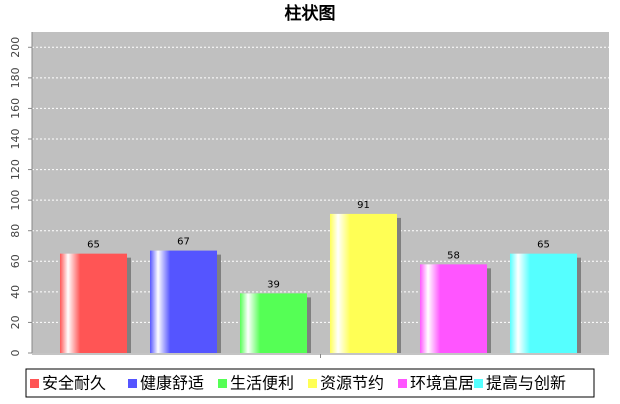 Image resolution: width=620 pixels, height=404 pixels. What do you see at coordinates (453, 255) in the screenshot?
I see `value-label: 58` at bounding box center [453, 255].